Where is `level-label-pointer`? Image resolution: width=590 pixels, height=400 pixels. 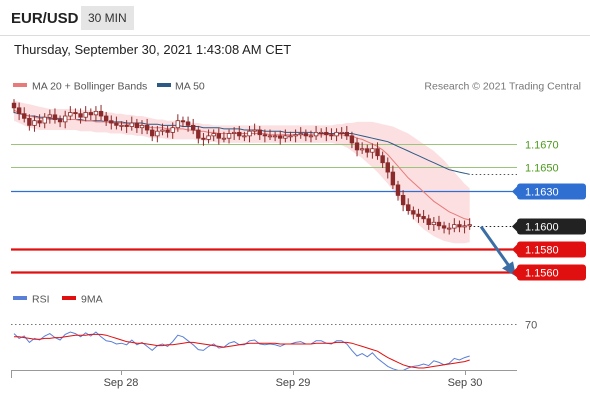
level-label-pointer is located at coordinates (514, 272).